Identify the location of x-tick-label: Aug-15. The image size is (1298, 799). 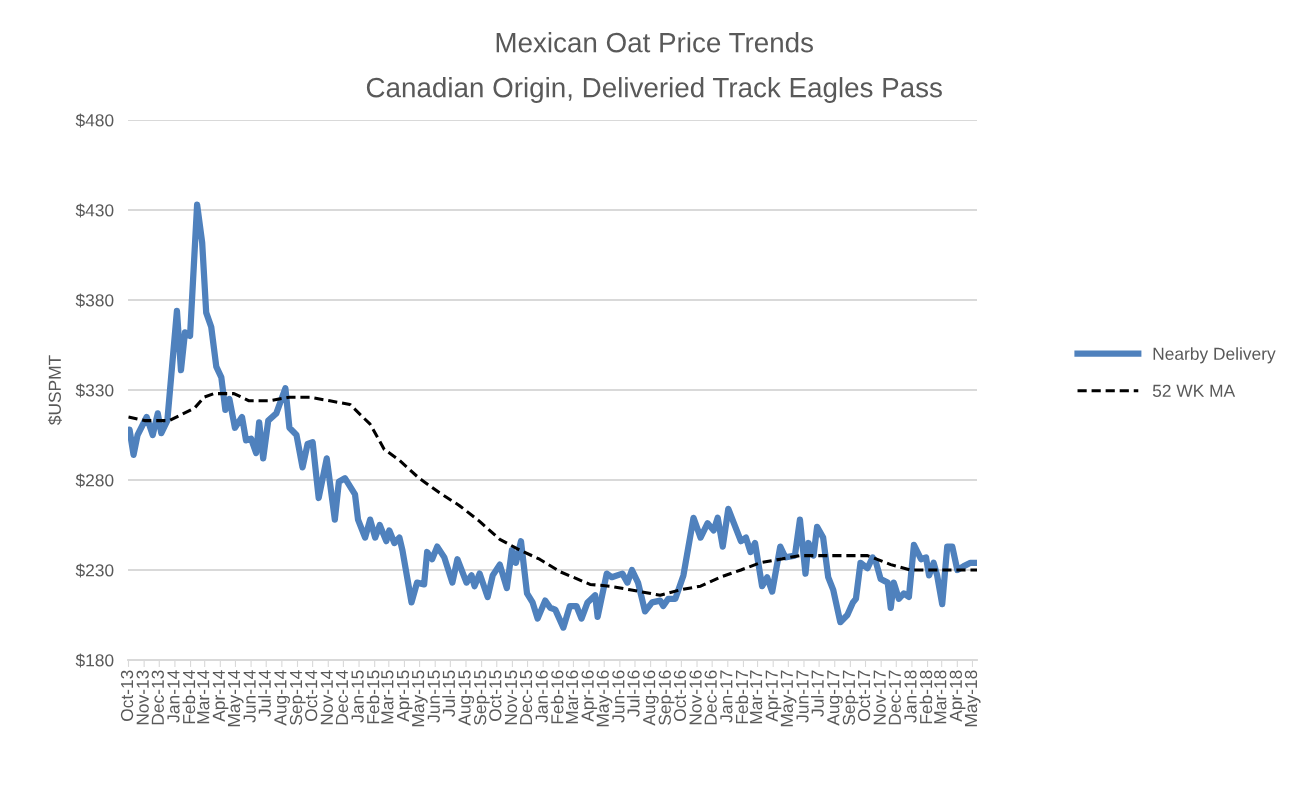
(466, 698).